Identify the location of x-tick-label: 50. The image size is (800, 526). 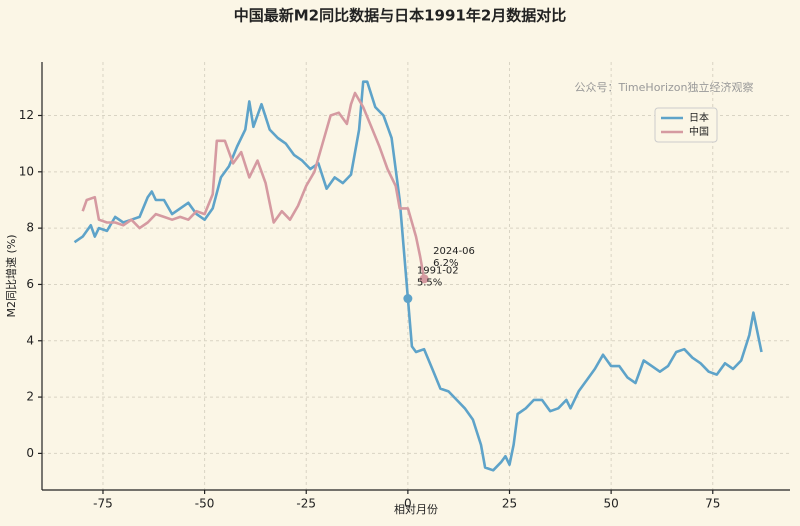
(610, 504).